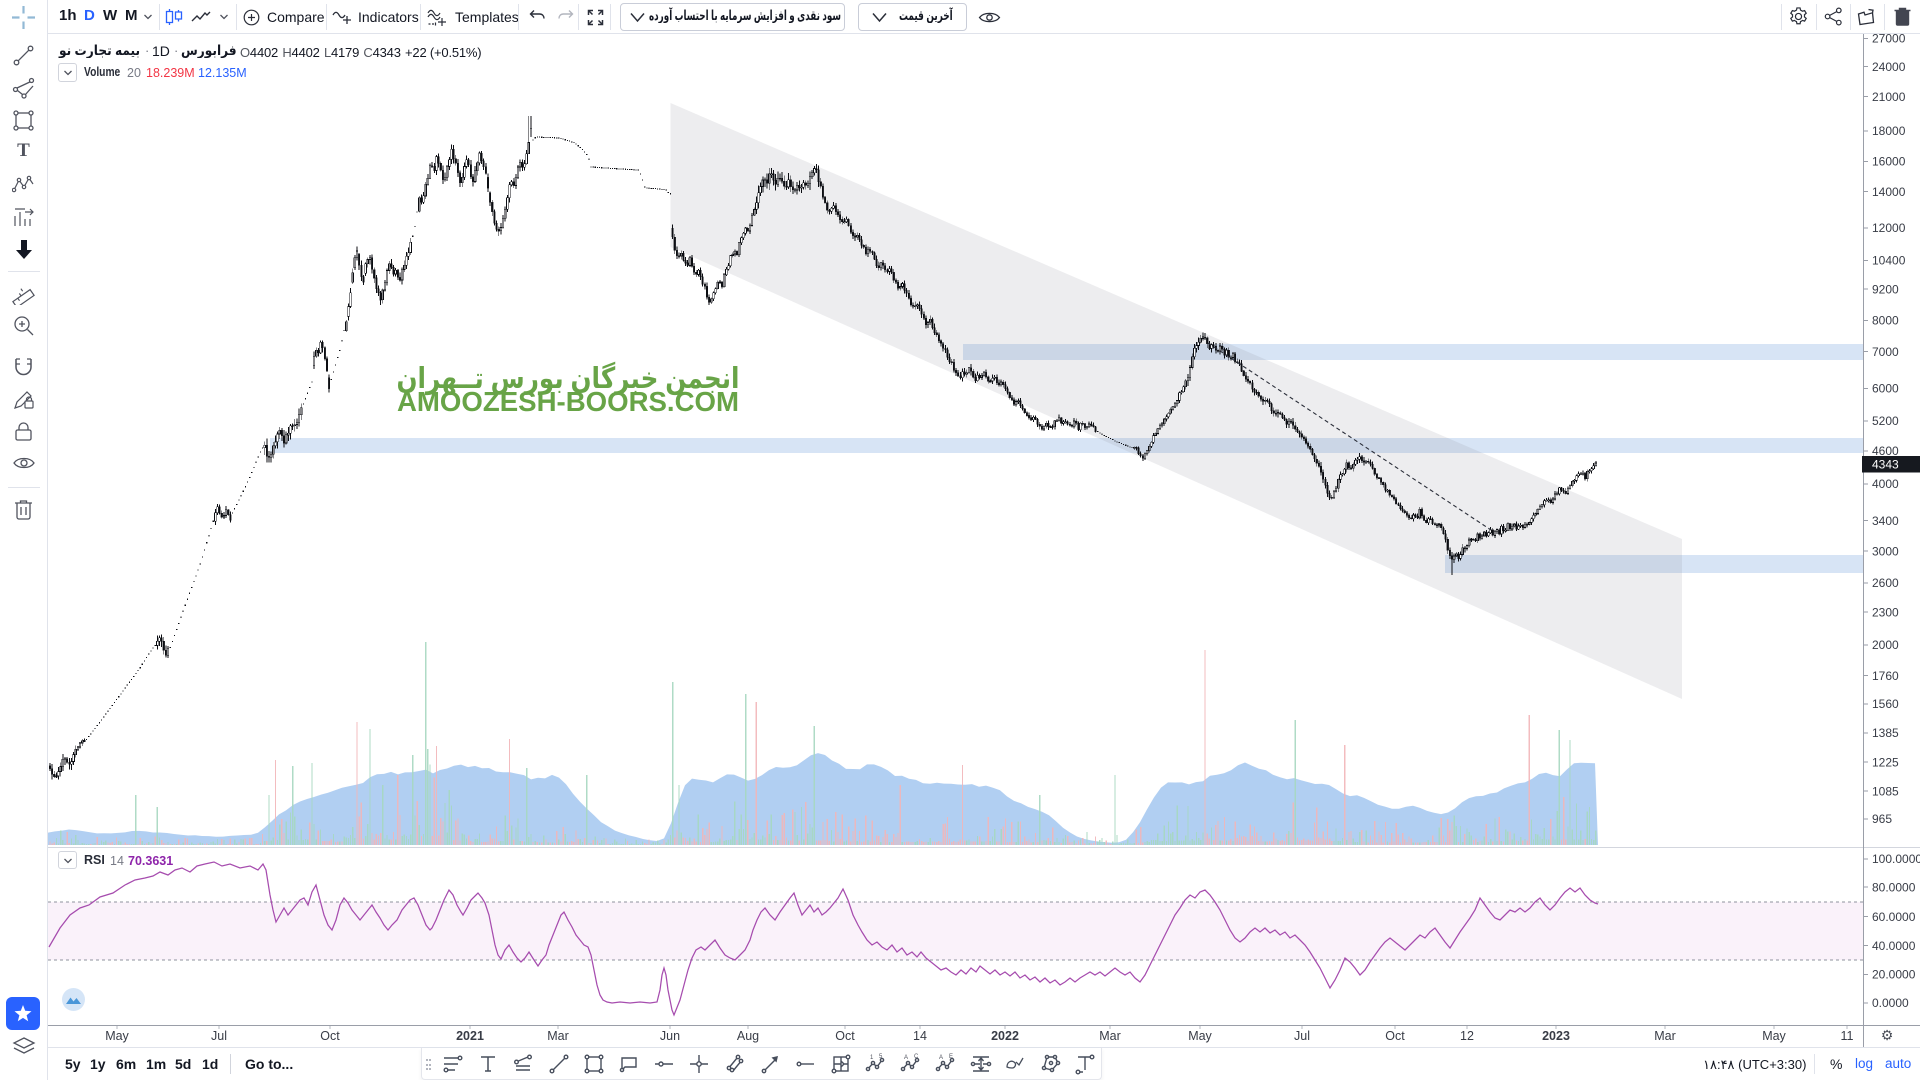  I want to click on svg-text: 1085, so click(1885, 791).